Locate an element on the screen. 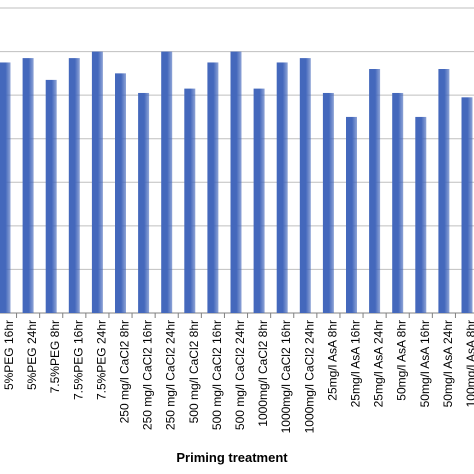 This screenshot has width=474, height=474. x-tick-label: 1000mg/l CaCl2 16hr is located at coordinates (286, 376).